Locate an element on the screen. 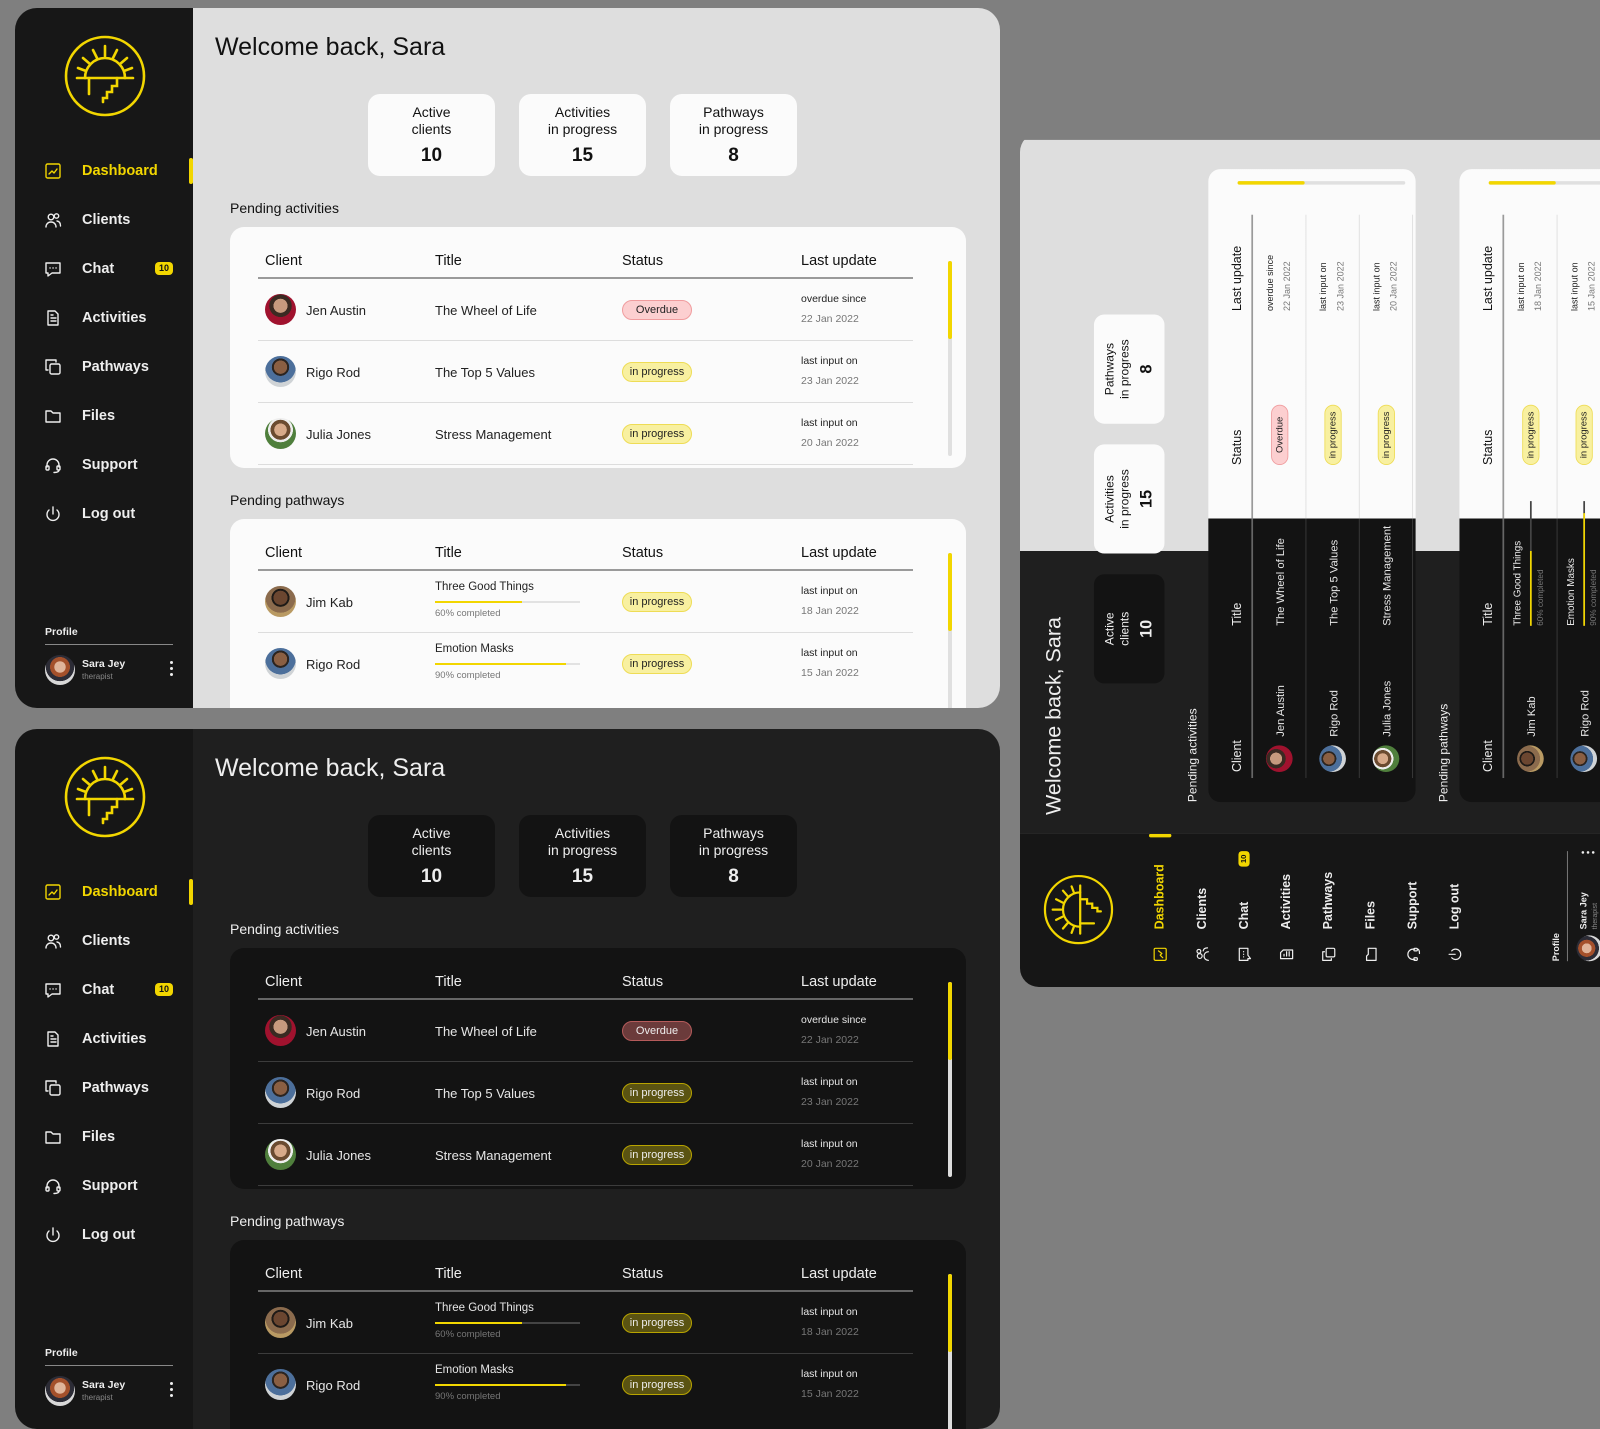  stat-label: clients is located at coordinates (432, 850).